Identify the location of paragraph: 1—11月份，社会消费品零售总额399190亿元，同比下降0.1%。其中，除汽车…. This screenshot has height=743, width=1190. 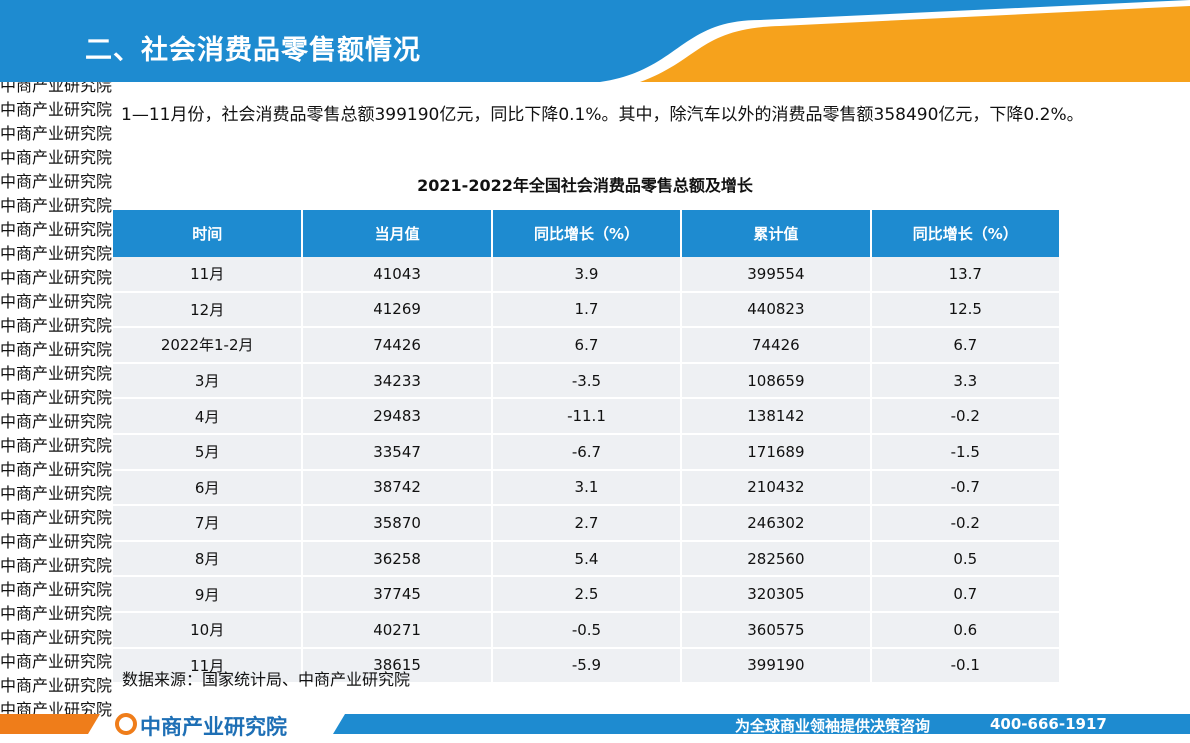
(602, 115).